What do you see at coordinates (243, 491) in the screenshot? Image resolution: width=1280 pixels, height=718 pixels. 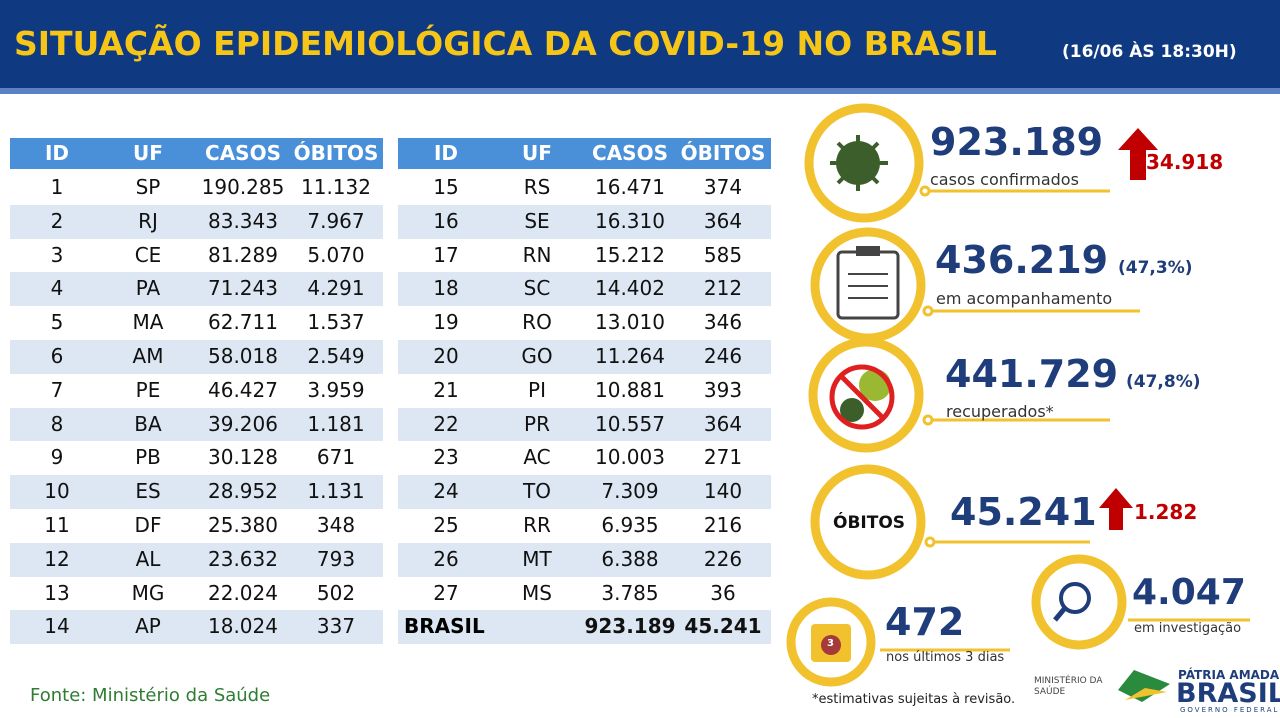 I see `table-cell: 28.952` at bounding box center [243, 491].